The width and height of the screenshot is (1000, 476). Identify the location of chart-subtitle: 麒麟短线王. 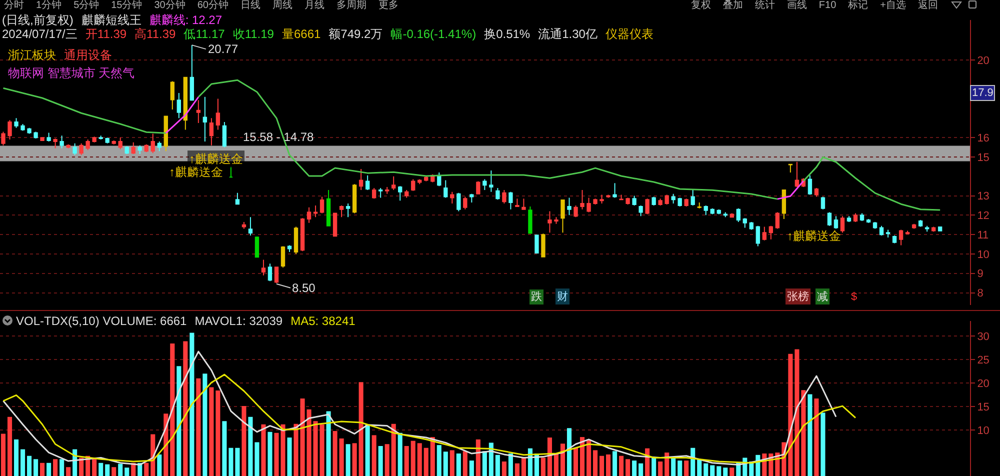
(111, 20).